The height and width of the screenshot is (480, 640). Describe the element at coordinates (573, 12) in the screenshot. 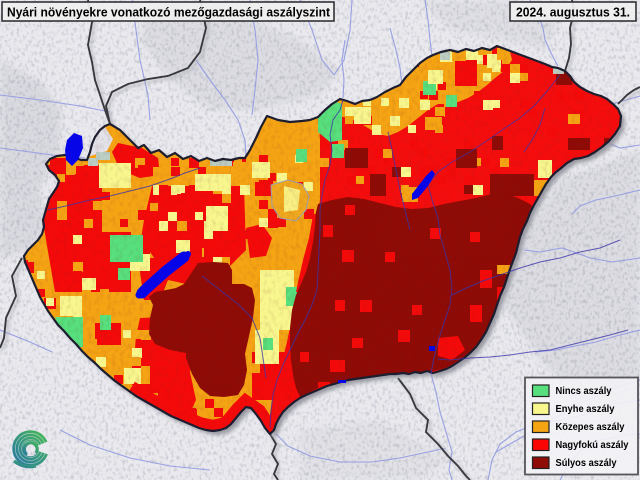

I see `svg-text: 2024. augusztus 31.` at that location.